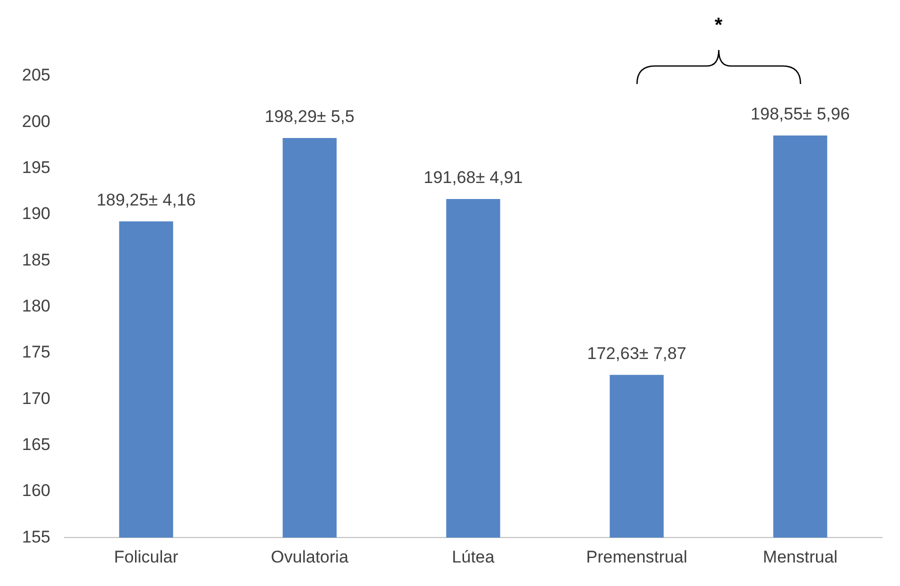  I want to click on y-tick-label: 200, so click(36, 121).